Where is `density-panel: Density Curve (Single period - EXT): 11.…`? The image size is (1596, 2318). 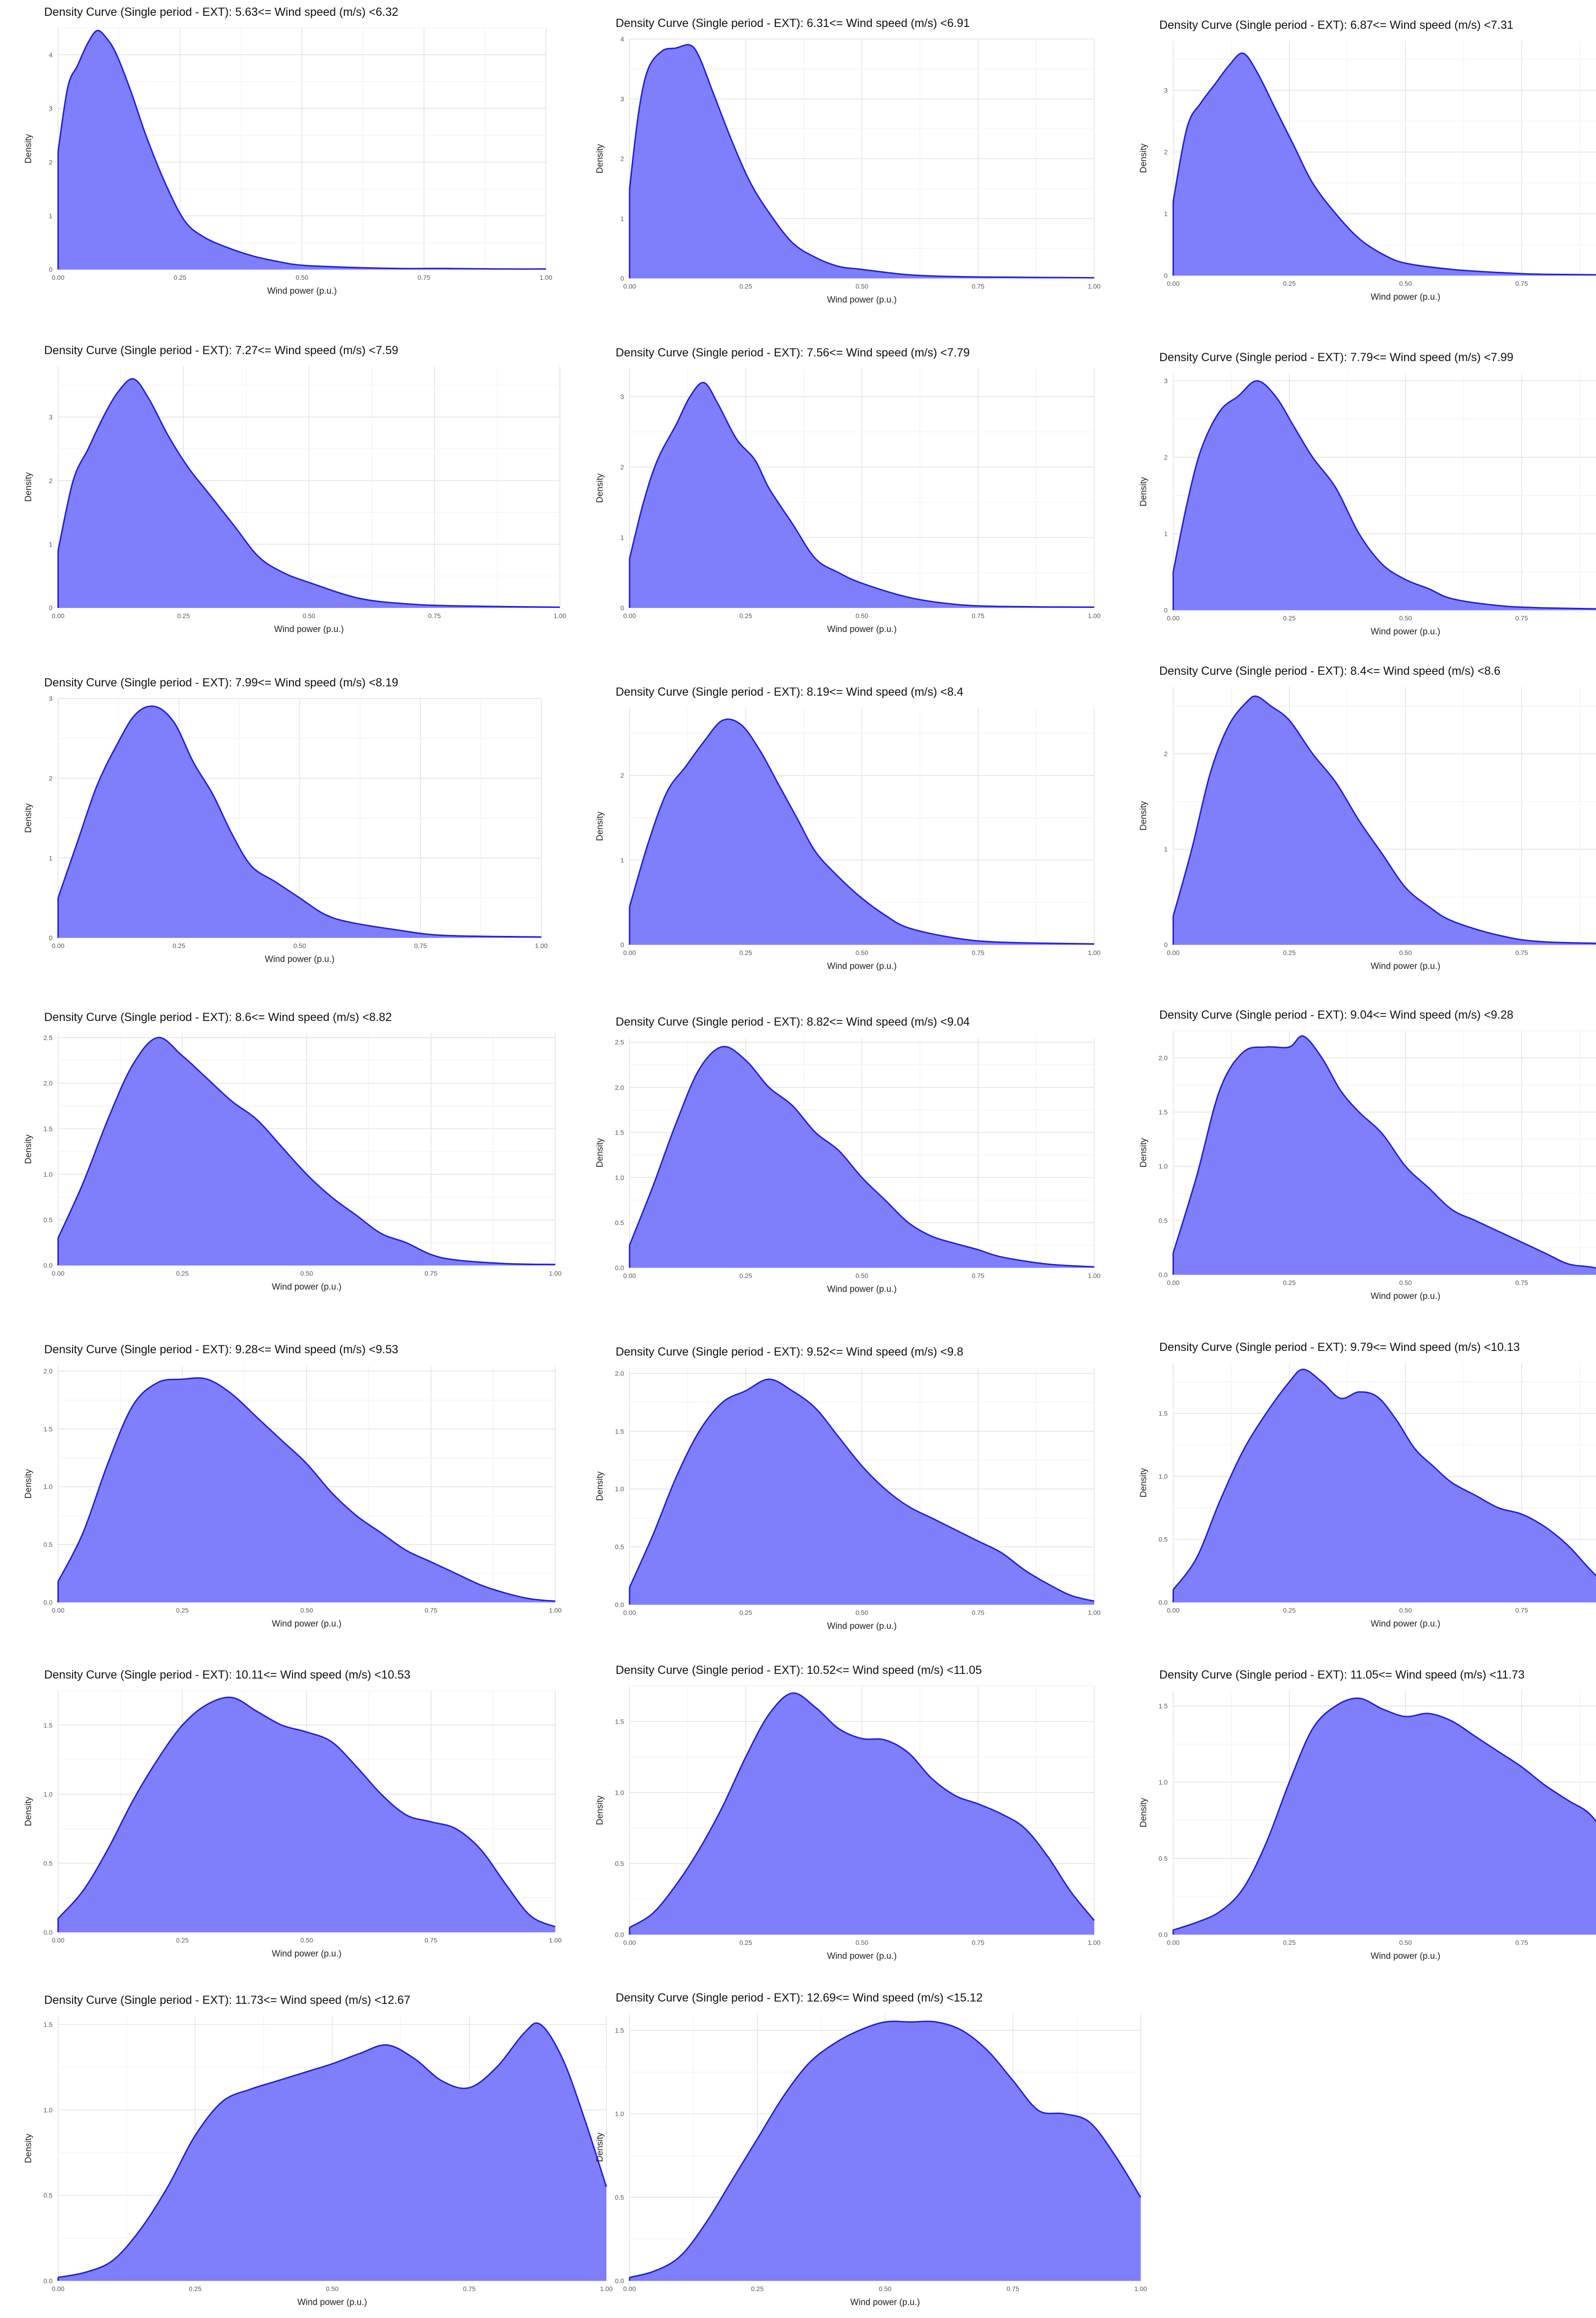
density-panel: Density Curve (Single period - EXT): 11.… is located at coordinates (312, 2156).